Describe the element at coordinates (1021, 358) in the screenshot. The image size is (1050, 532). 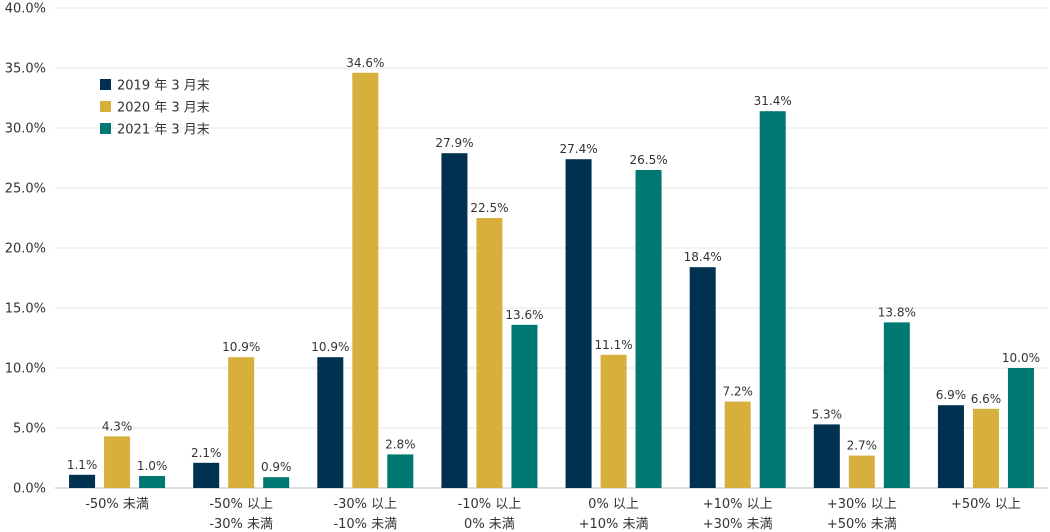
I see `data-label: 10.0%` at that location.